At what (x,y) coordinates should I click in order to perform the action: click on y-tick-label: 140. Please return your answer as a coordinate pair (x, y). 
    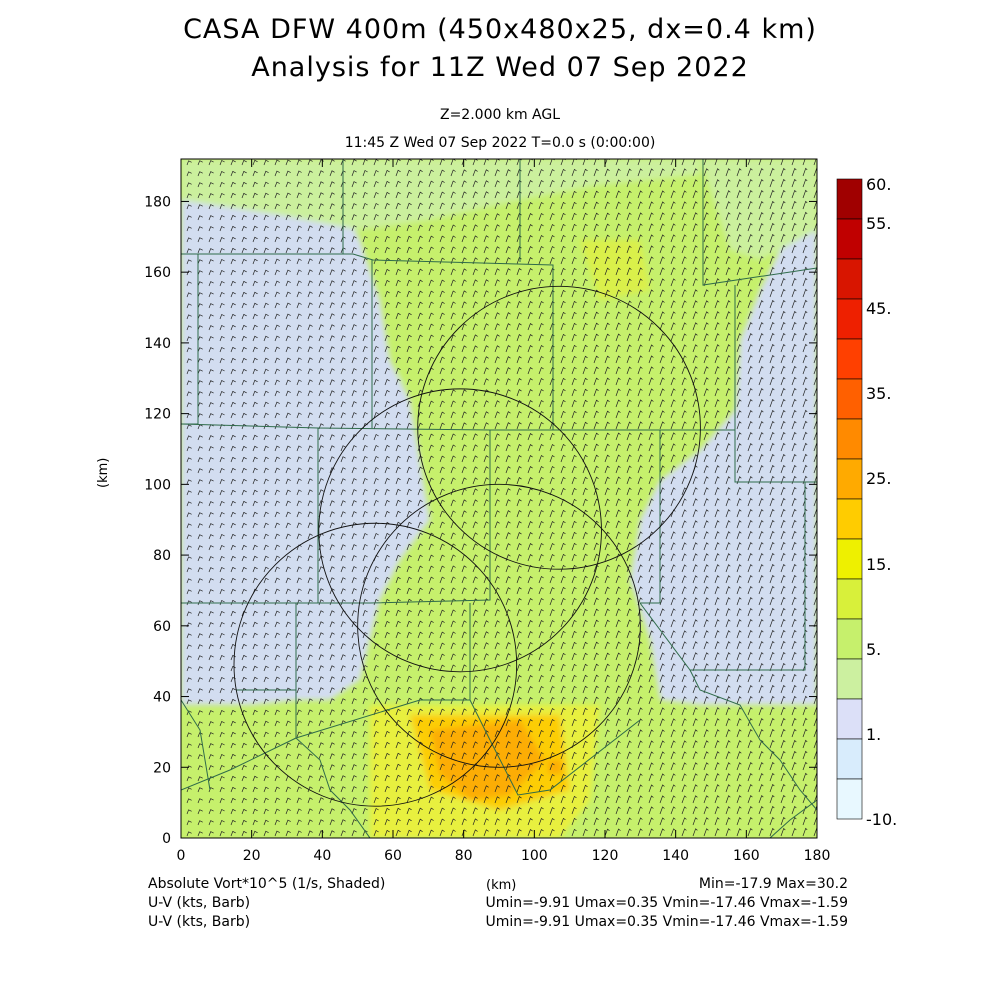
    Looking at the image, I should click on (157, 344).